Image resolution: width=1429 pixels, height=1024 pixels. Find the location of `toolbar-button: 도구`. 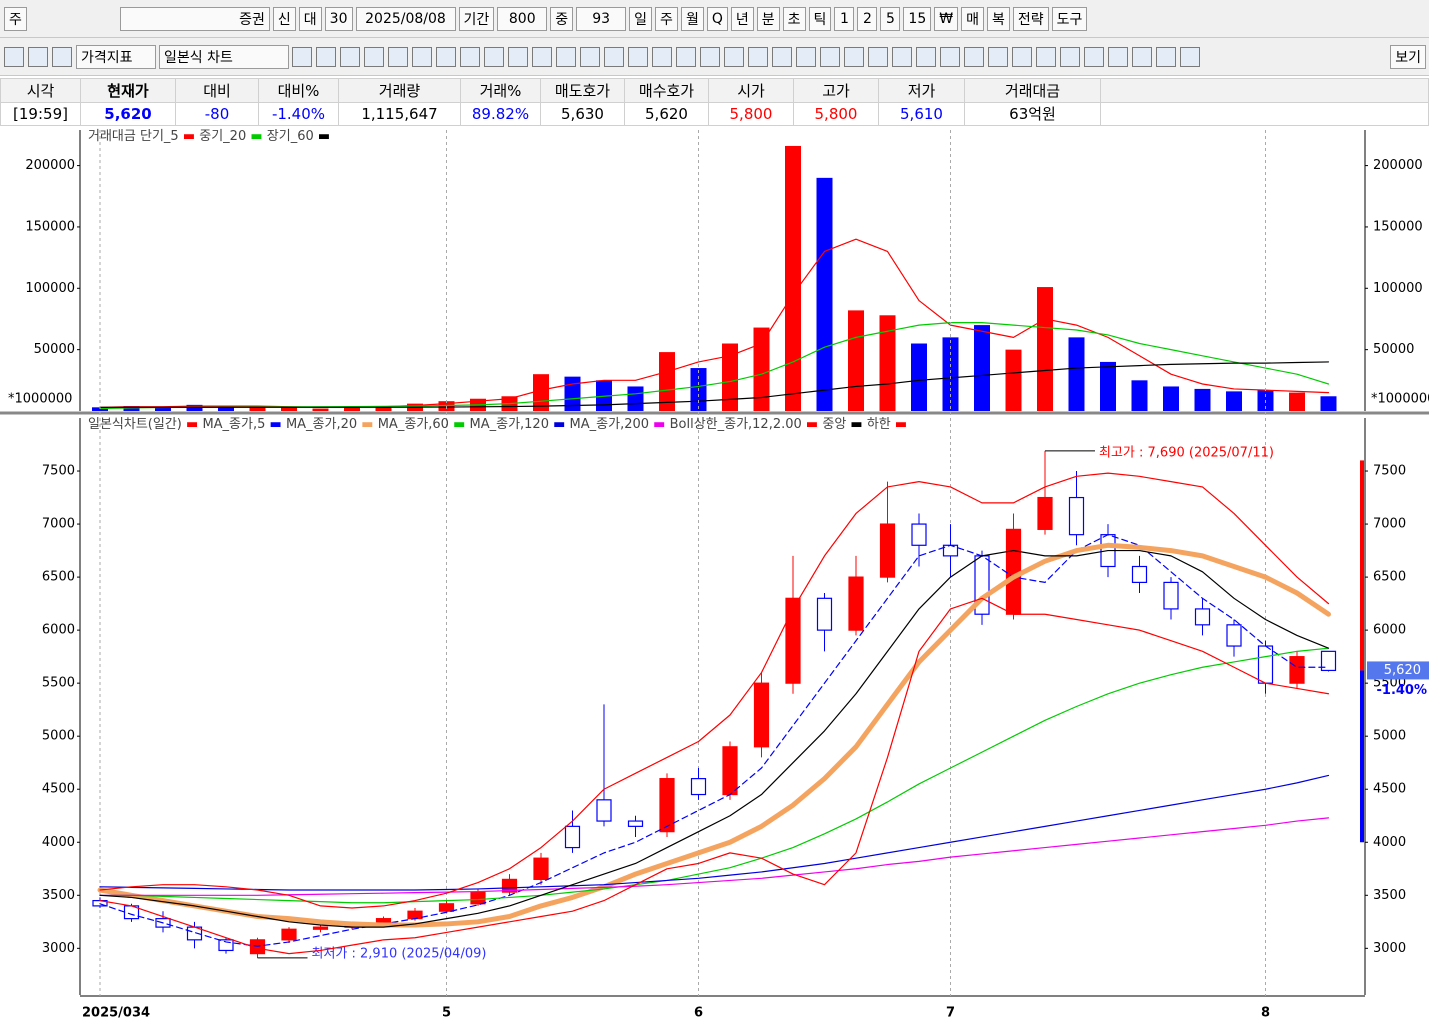

toolbar-button: 도구 is located at coordinates (1069, 18).